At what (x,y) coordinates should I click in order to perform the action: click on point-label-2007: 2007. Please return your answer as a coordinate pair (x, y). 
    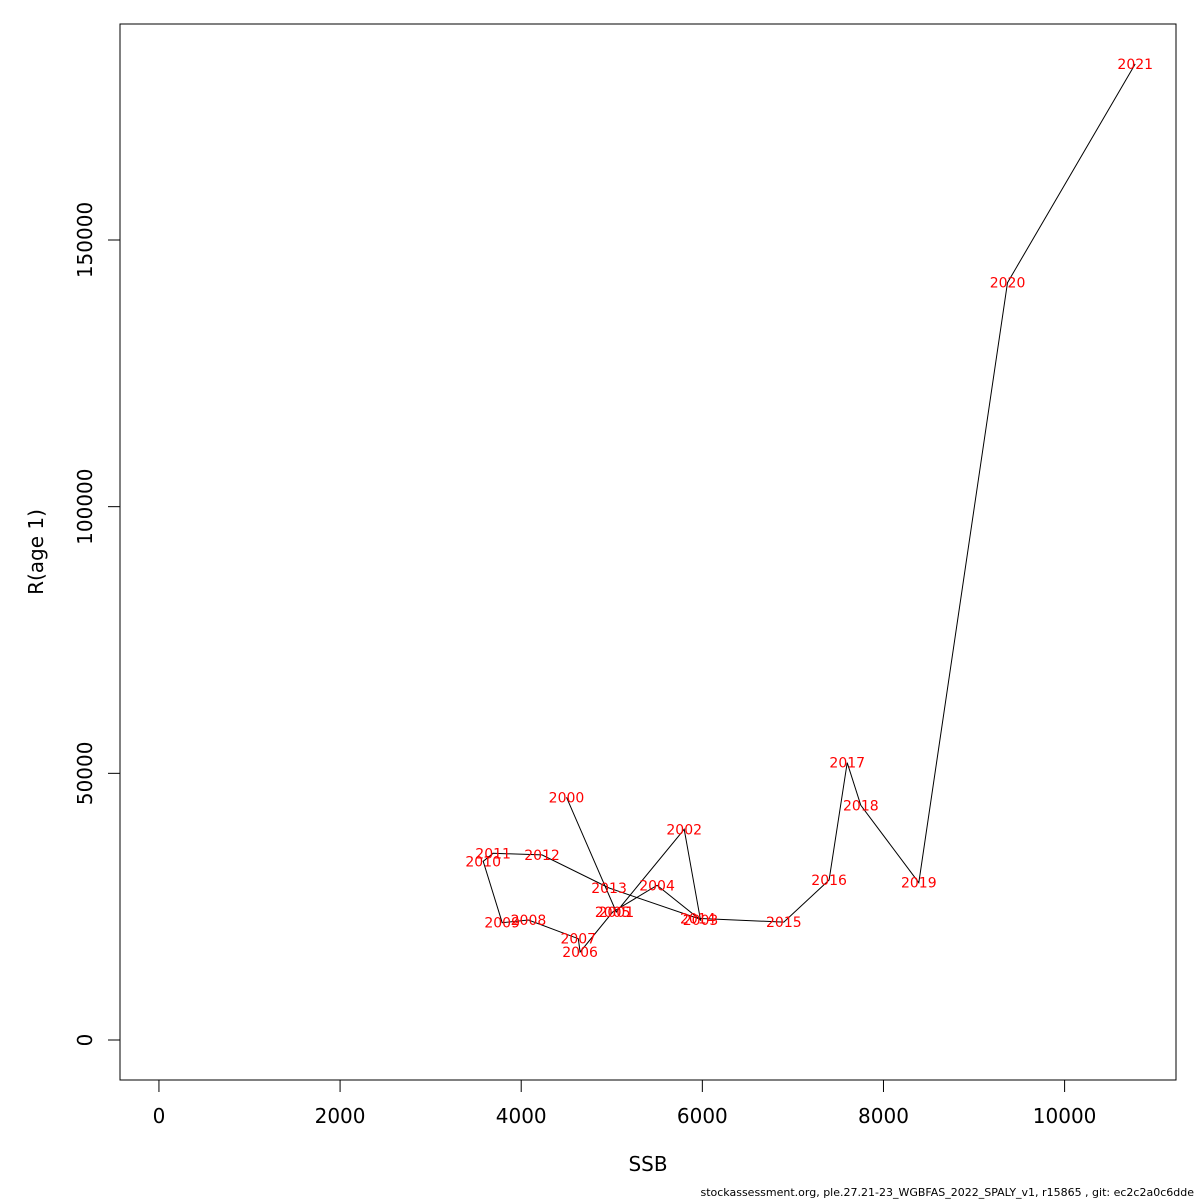
    Looking at the image, I should click on (578, 940).